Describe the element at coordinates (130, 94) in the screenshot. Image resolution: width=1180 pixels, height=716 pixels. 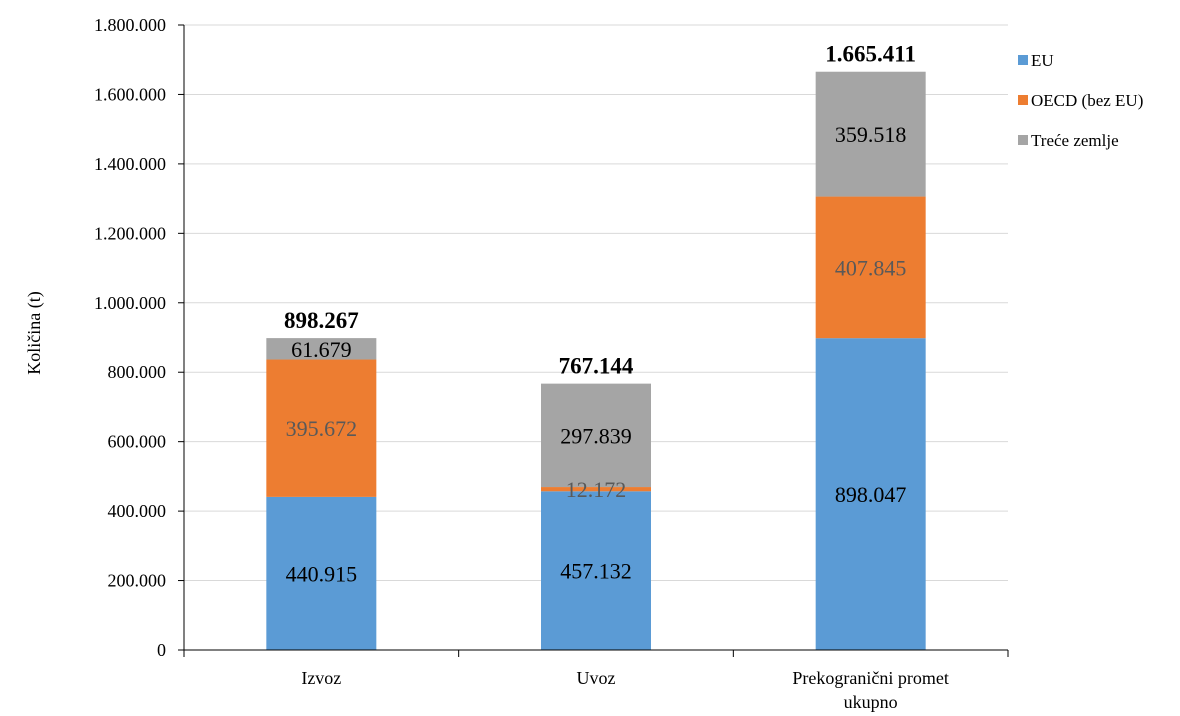
I see `y-tick-label: 1.600.000` at that location.